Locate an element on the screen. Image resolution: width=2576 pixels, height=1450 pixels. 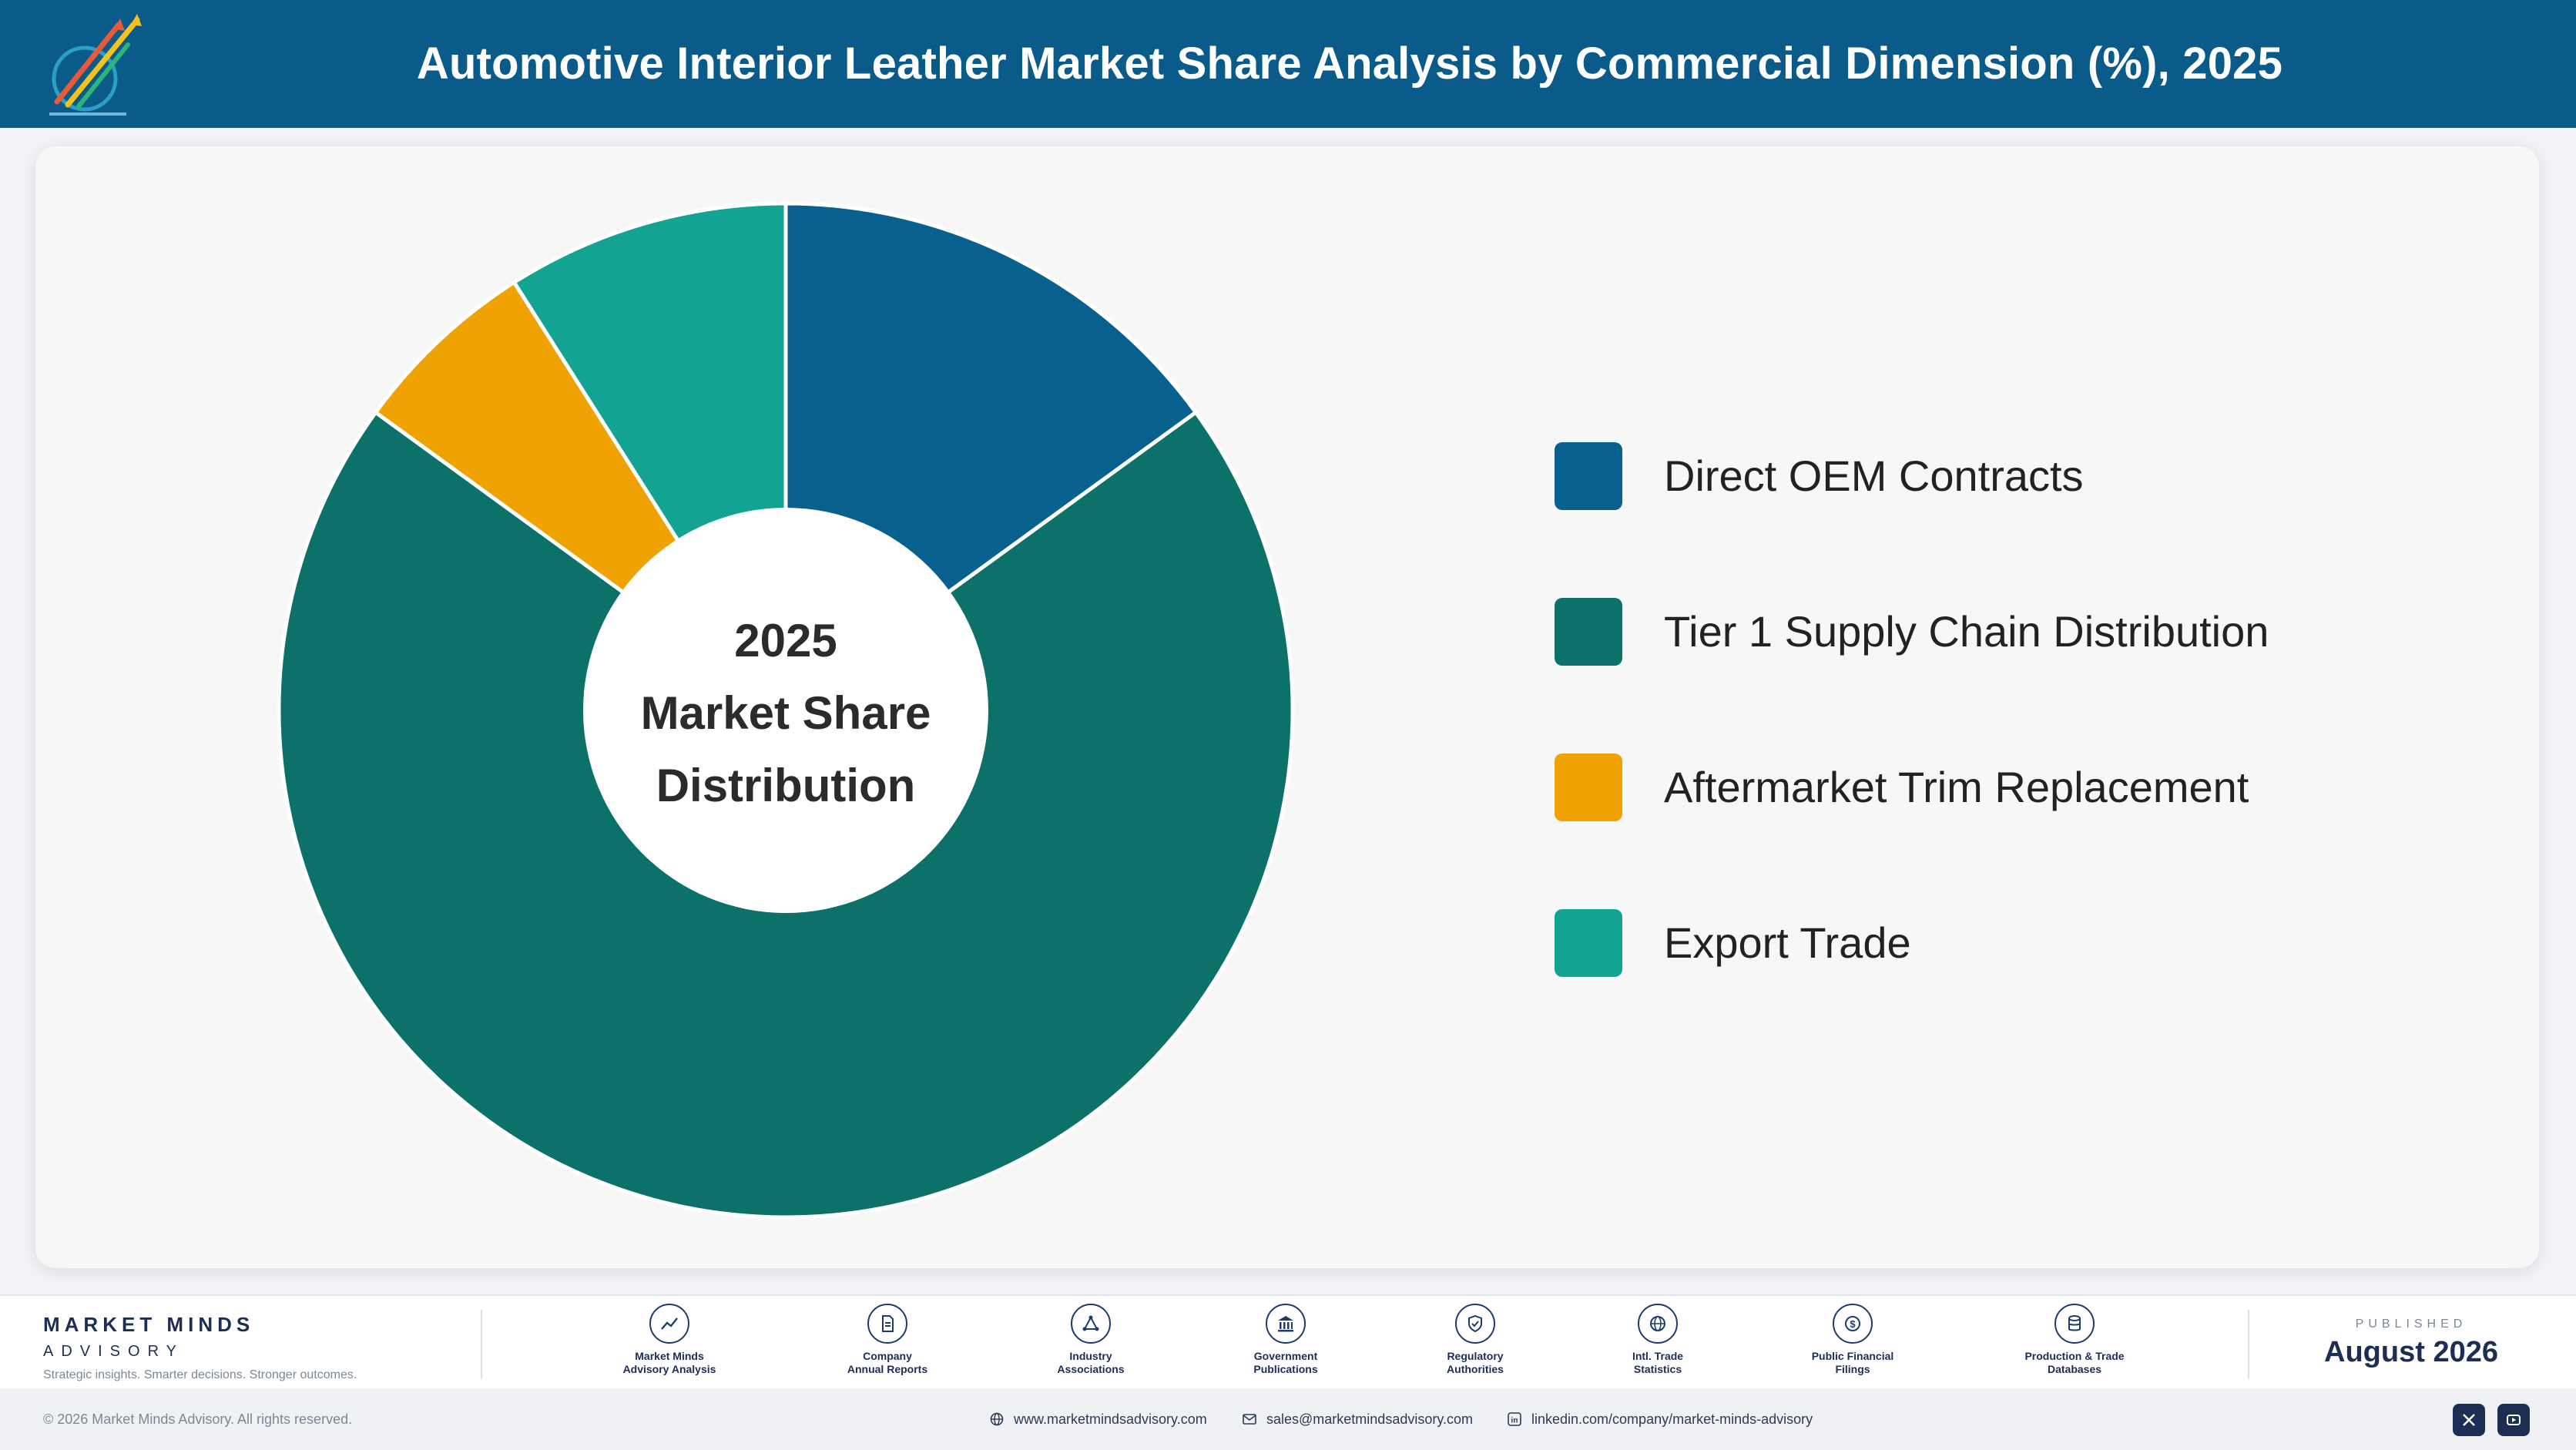
shield-check-icon is located at coordinates (1475, 1324).